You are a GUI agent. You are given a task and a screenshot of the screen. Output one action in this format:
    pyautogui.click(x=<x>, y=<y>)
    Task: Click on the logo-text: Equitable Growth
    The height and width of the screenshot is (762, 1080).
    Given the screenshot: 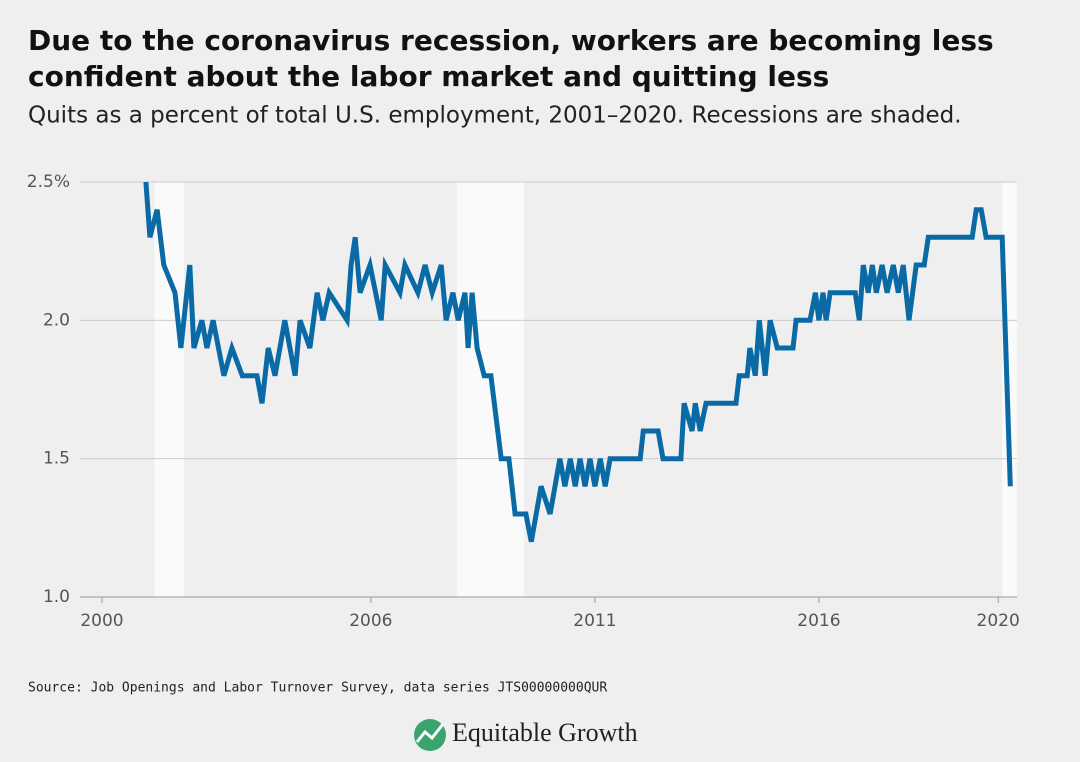 What is the action you would take?
    pyautogui.click(x=545, y=732)
    